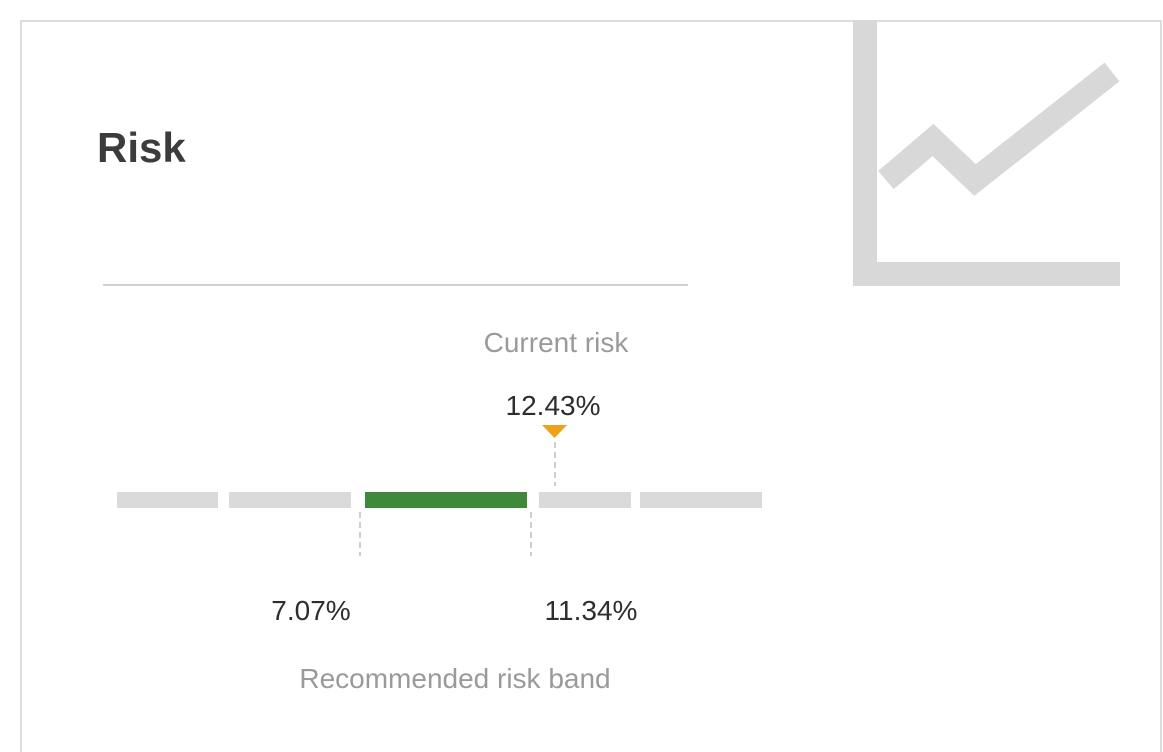 Image resolution: width=1163 pixels, height=752 pixels. What do you see at coordinates (446, 500) in the screenshot?
I see `recommended-segment` at bounding box center [446, 500].